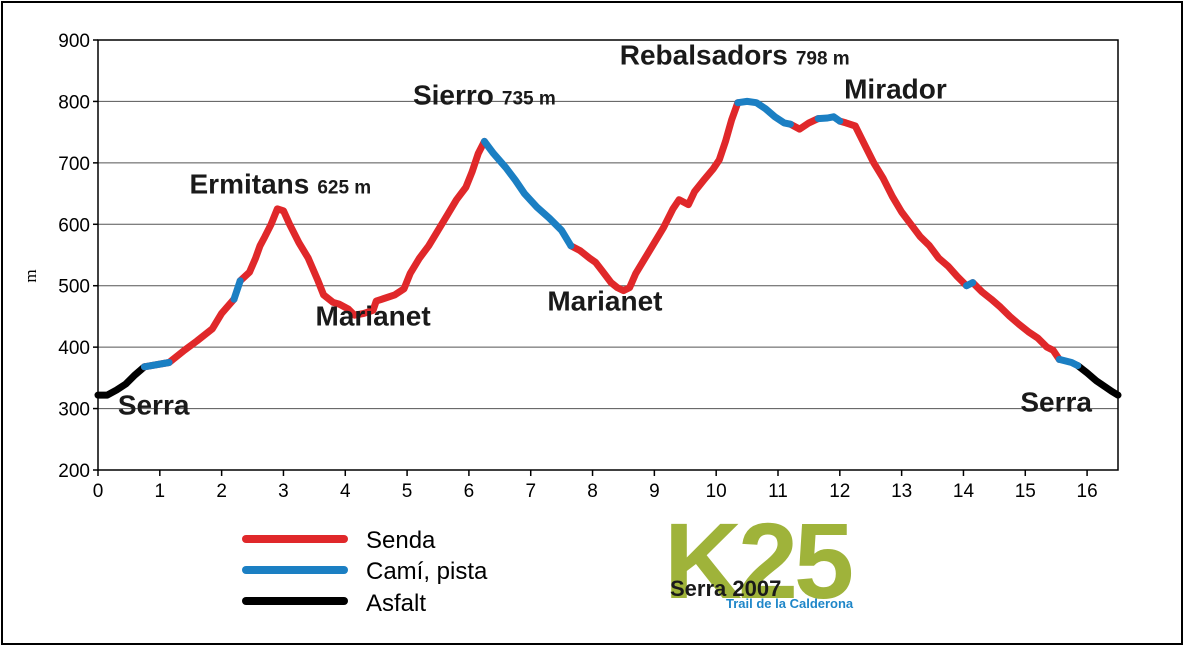 Image resolution: width=1188 pixels, height=650 pixels. What do you see at coordinates (30, 275) in the screenshot?
I see `y-axis-label: m` at bounding box center [30, 275].